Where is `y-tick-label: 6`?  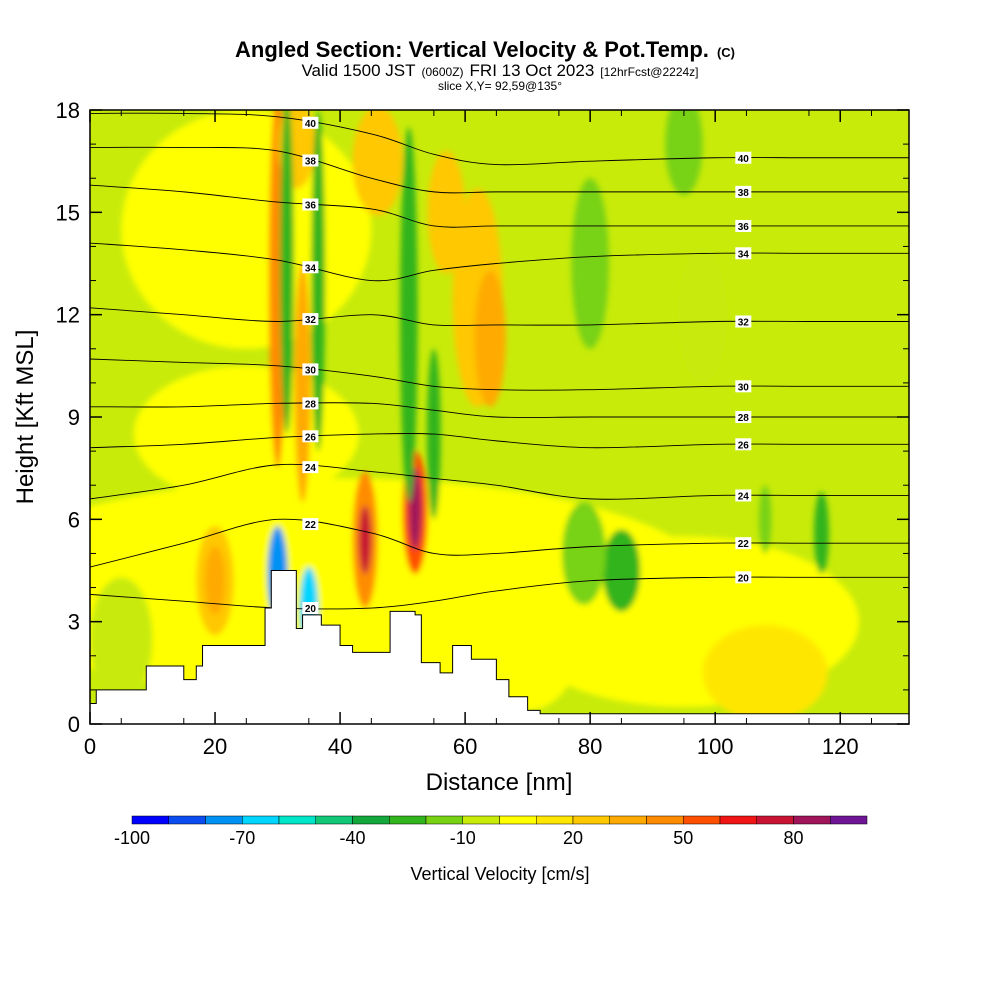
y-tick-label: 6 is located at coordinates (74, 519).